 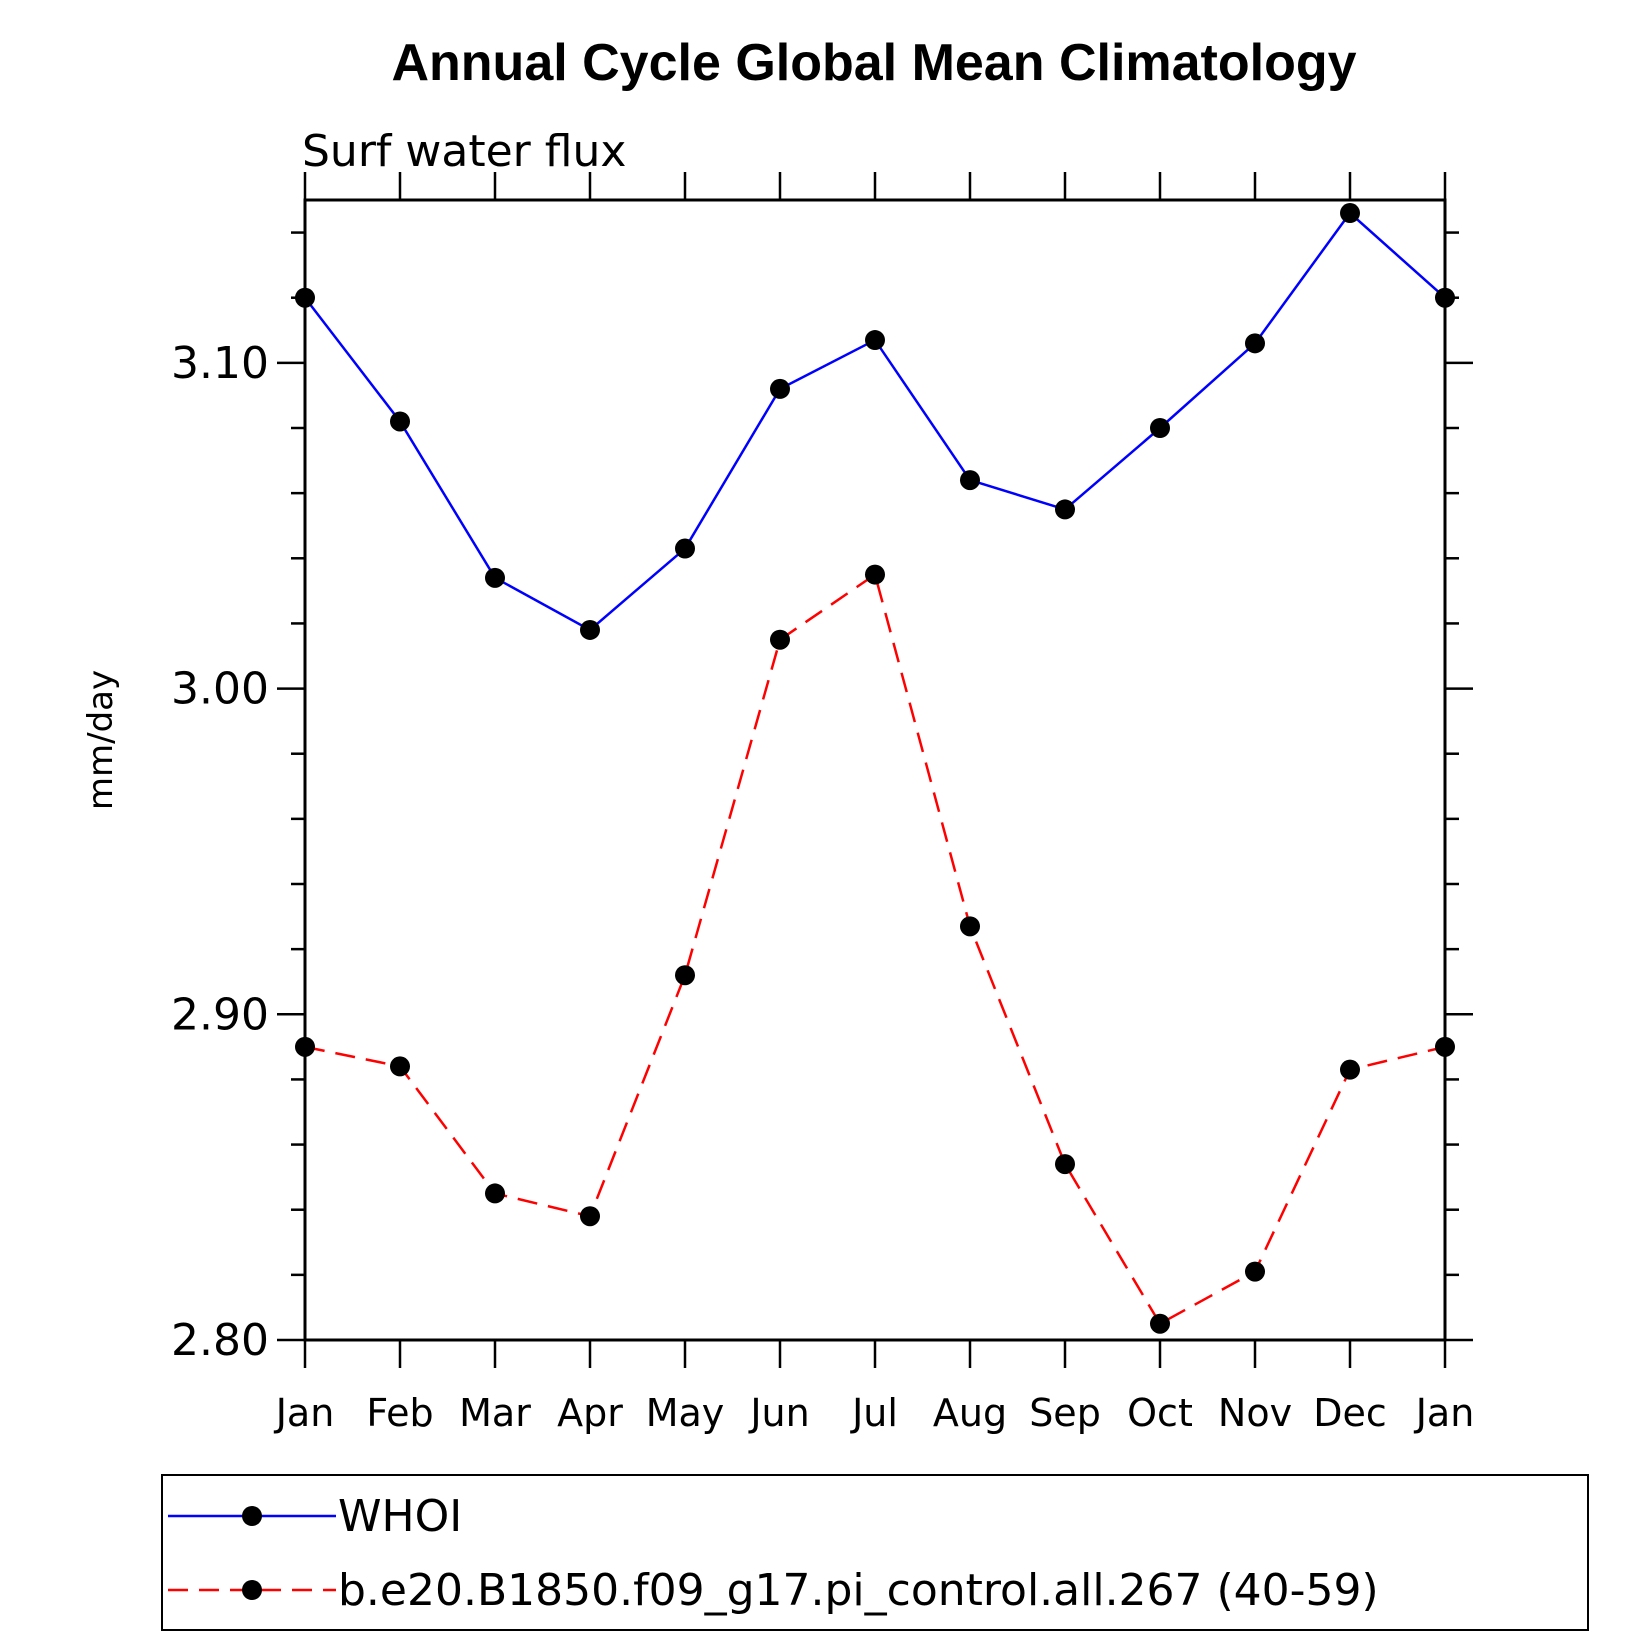 I want to click on y-axis-label: mm/day, so click(x=101, y=740).